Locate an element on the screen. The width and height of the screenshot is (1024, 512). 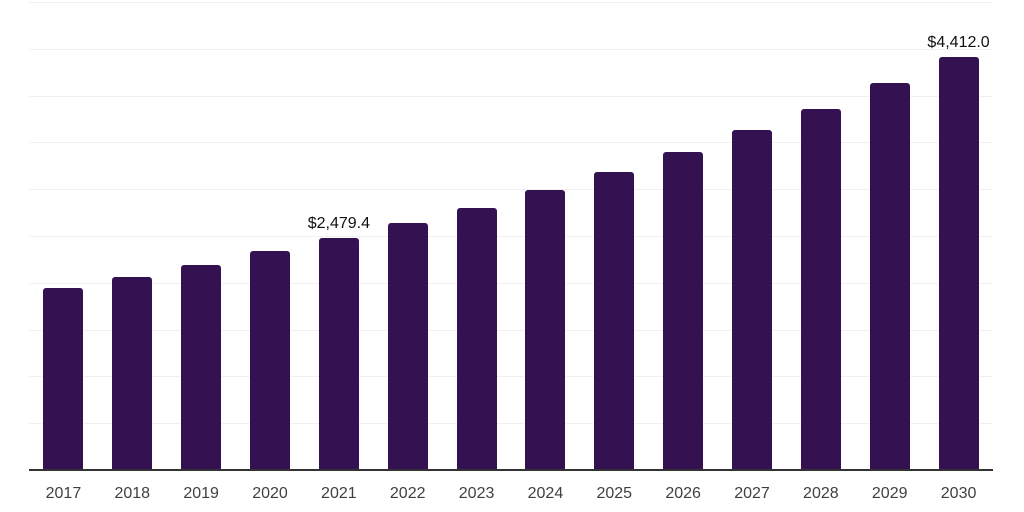
bar-2024 is located at coordinates (545, 330).